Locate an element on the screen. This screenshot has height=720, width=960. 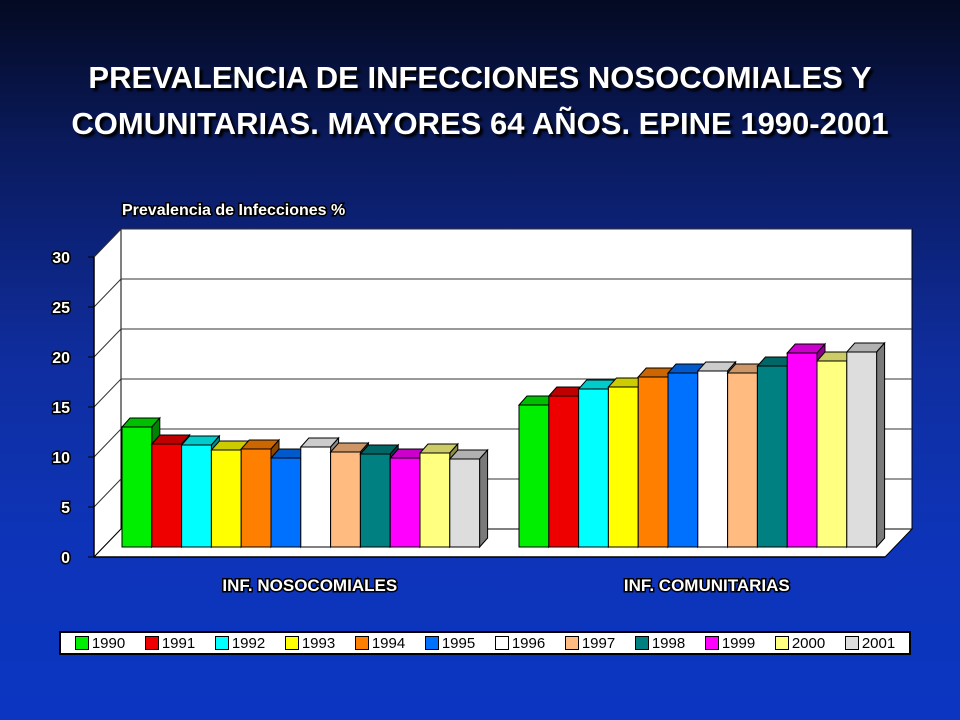
legend-item: 2000 is located at coordinates (800, 643).